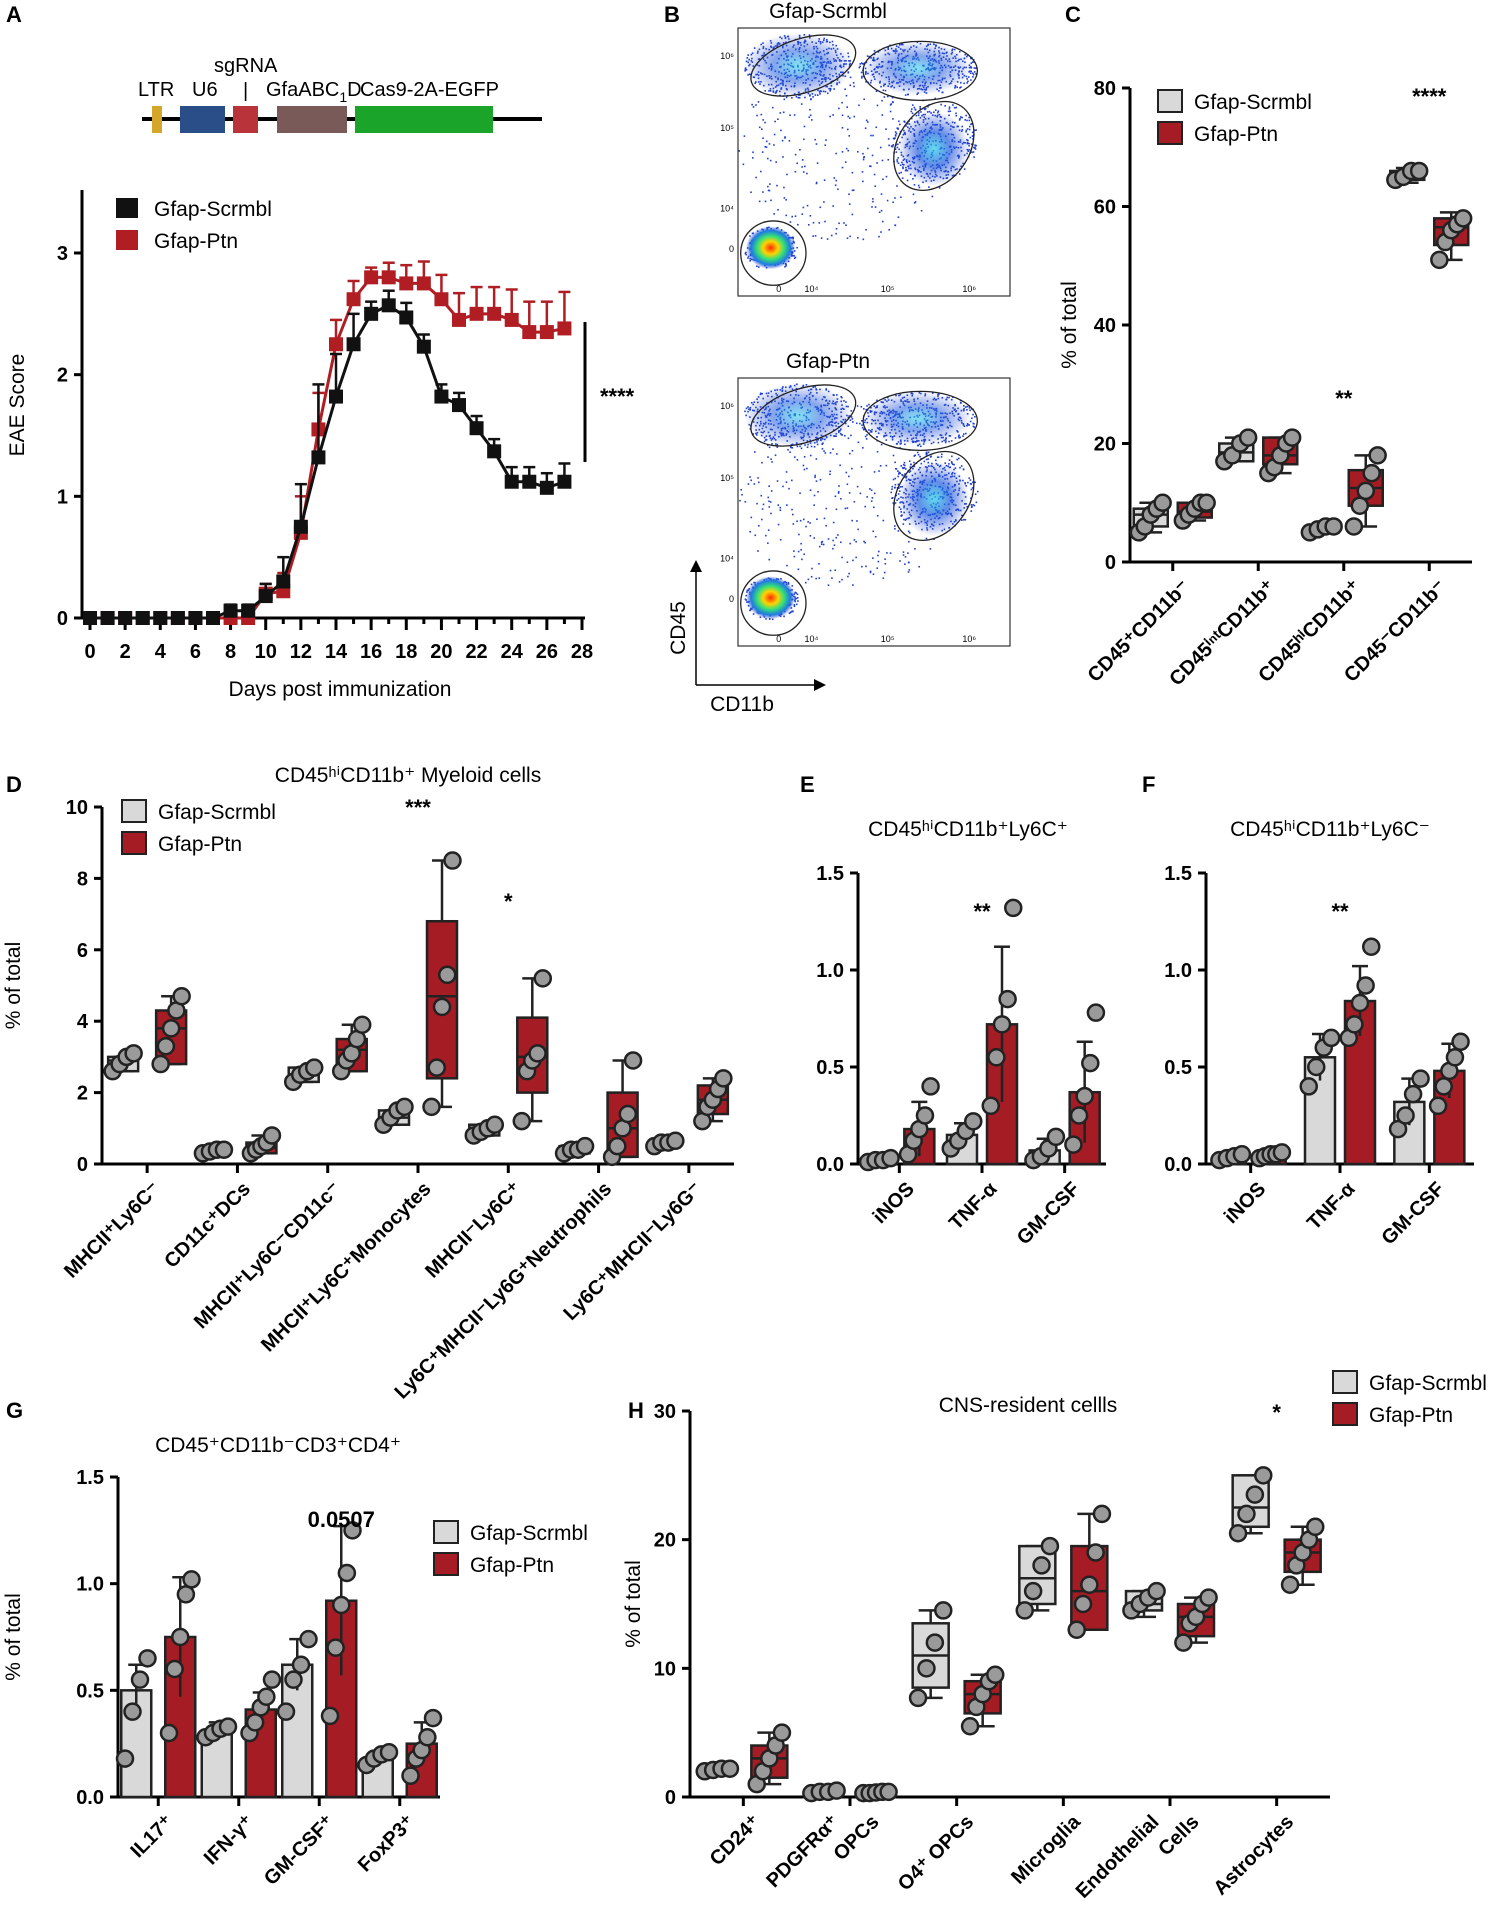 This screenshot has height=1931, width=1511. Describe the element at coordinates (969, 639) in the screenshot. I see `flow-x-tick: 10⁶` at that location.